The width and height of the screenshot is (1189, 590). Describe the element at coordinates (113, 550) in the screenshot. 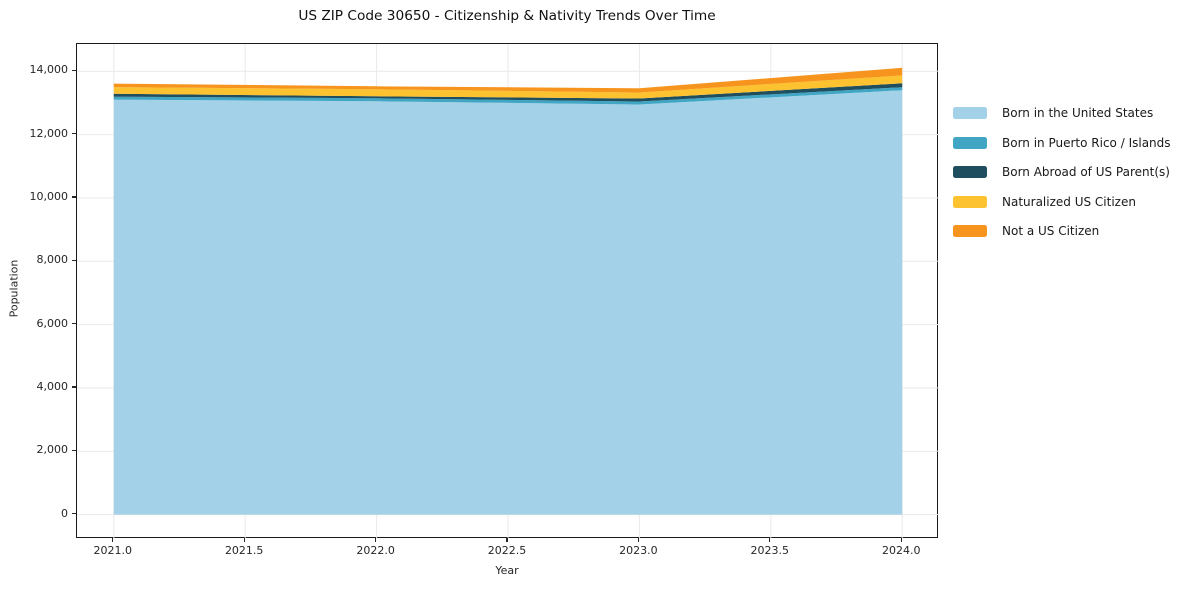

I see `x-tick-label: 2021.0` at that location.